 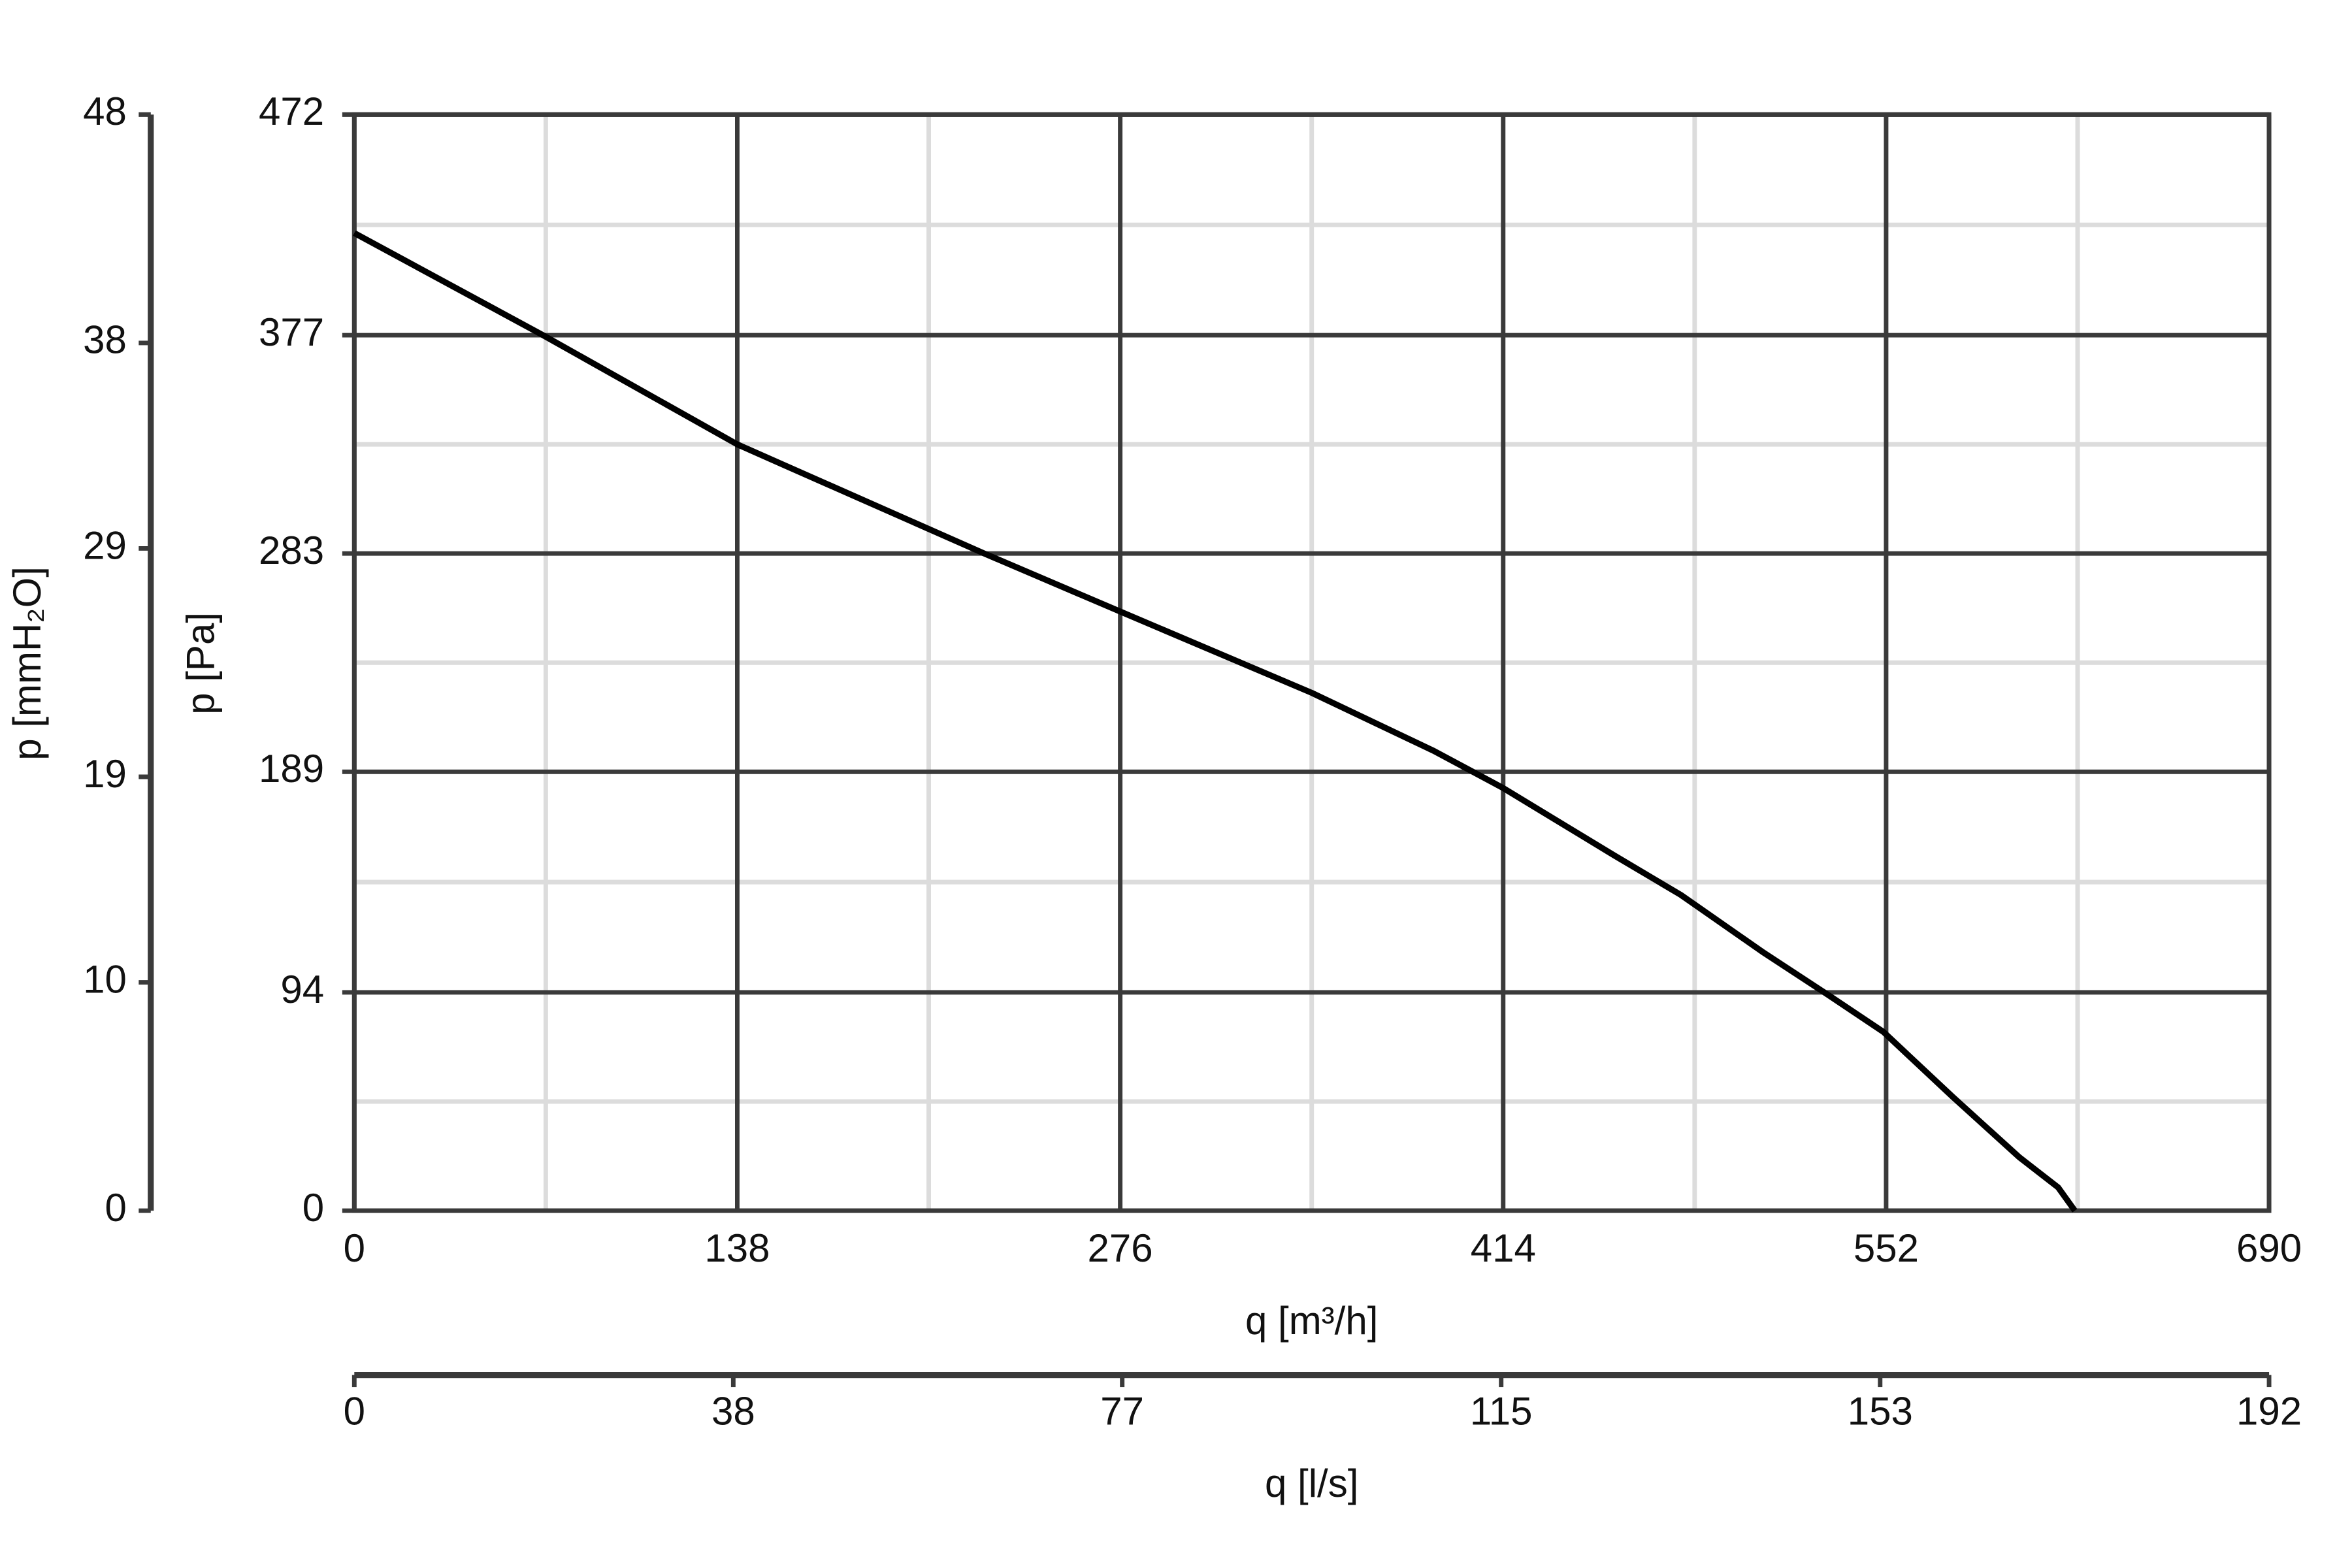 I want to click on x-axis-label: q [m³/h], so click(x=1311, y=1321).